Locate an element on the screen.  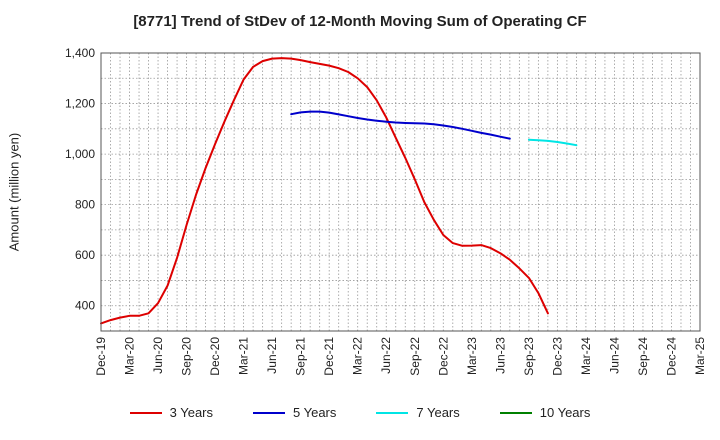
legend-item-7-years: 7 Years is located at coordinates (418, 412).